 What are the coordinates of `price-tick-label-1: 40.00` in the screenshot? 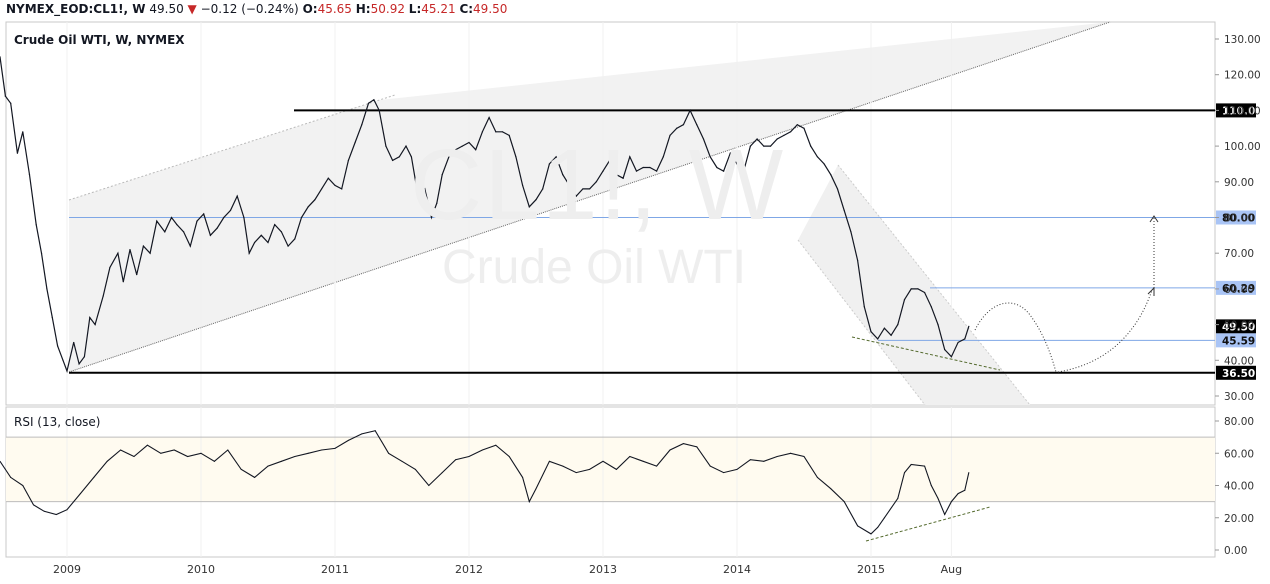 It's located at (1239, 361).